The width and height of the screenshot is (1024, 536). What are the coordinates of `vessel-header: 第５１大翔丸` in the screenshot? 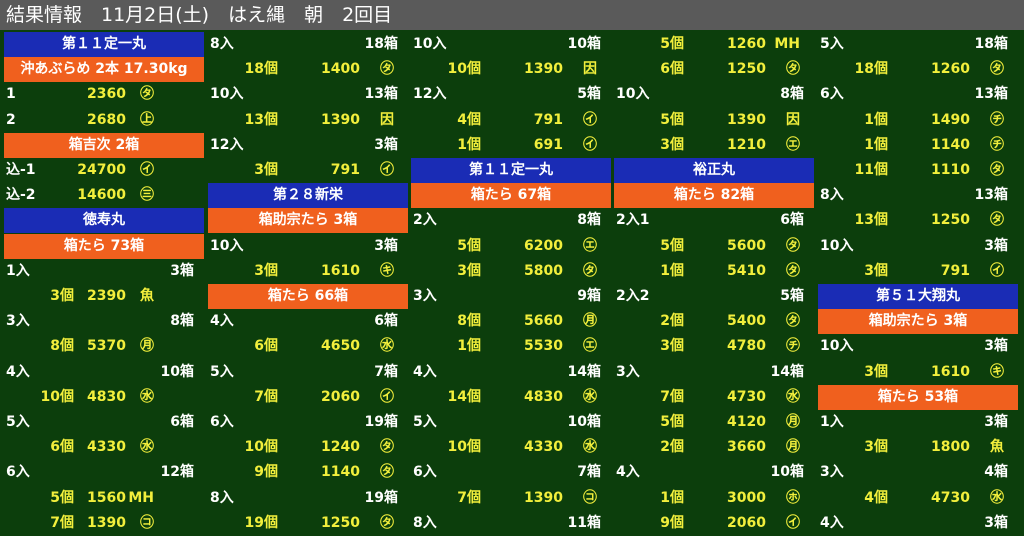 It's located at (918, 296).